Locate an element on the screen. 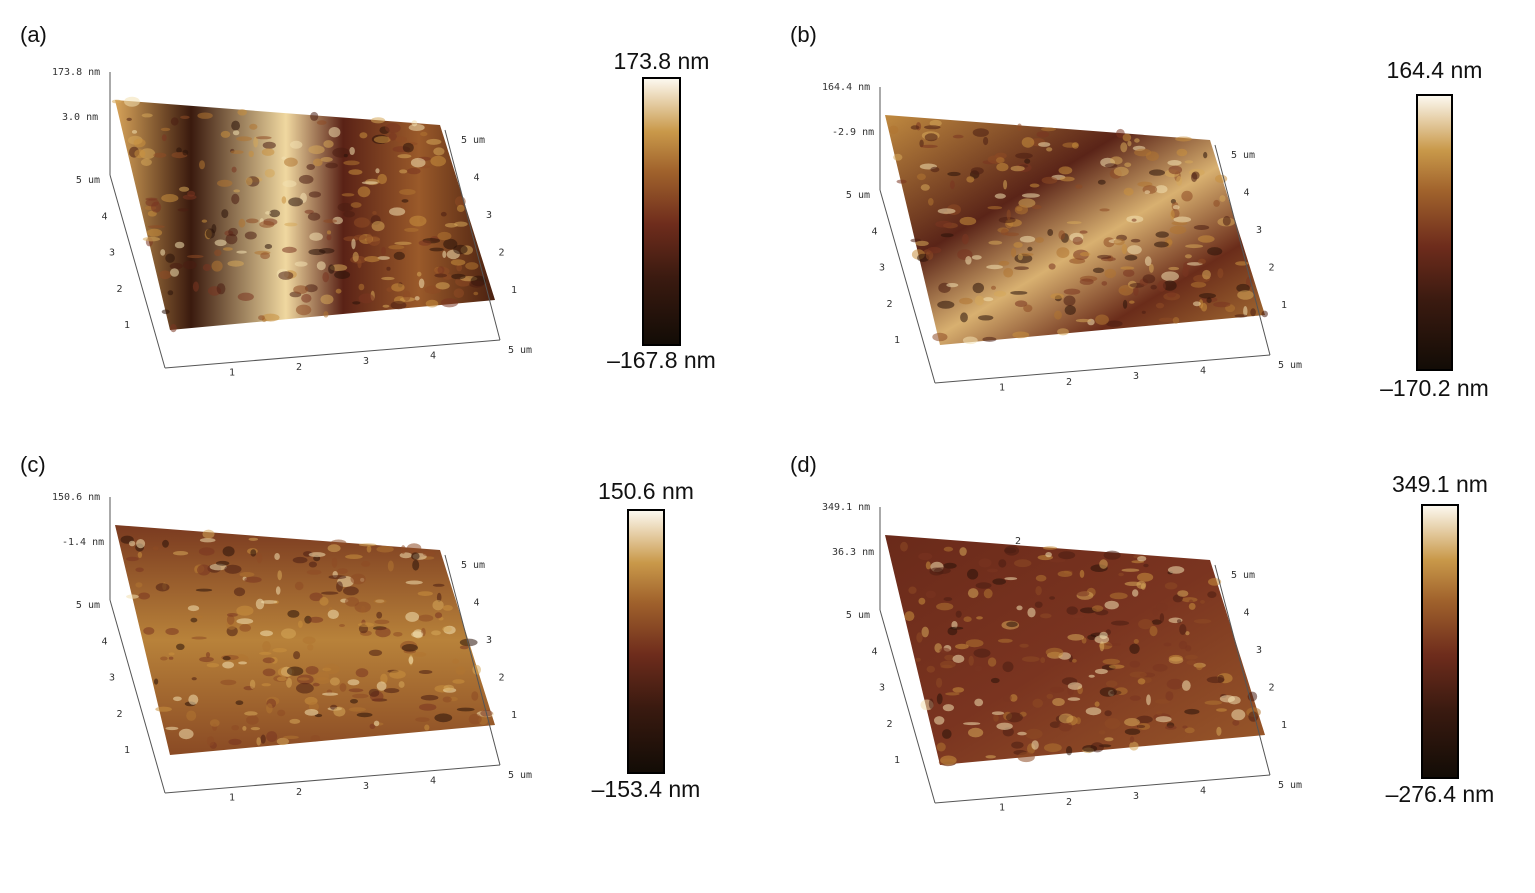 Image resolution: width=1535 pixels, height=893 pixels. left-tick-label: 2 is located at coordinates (889, 724).